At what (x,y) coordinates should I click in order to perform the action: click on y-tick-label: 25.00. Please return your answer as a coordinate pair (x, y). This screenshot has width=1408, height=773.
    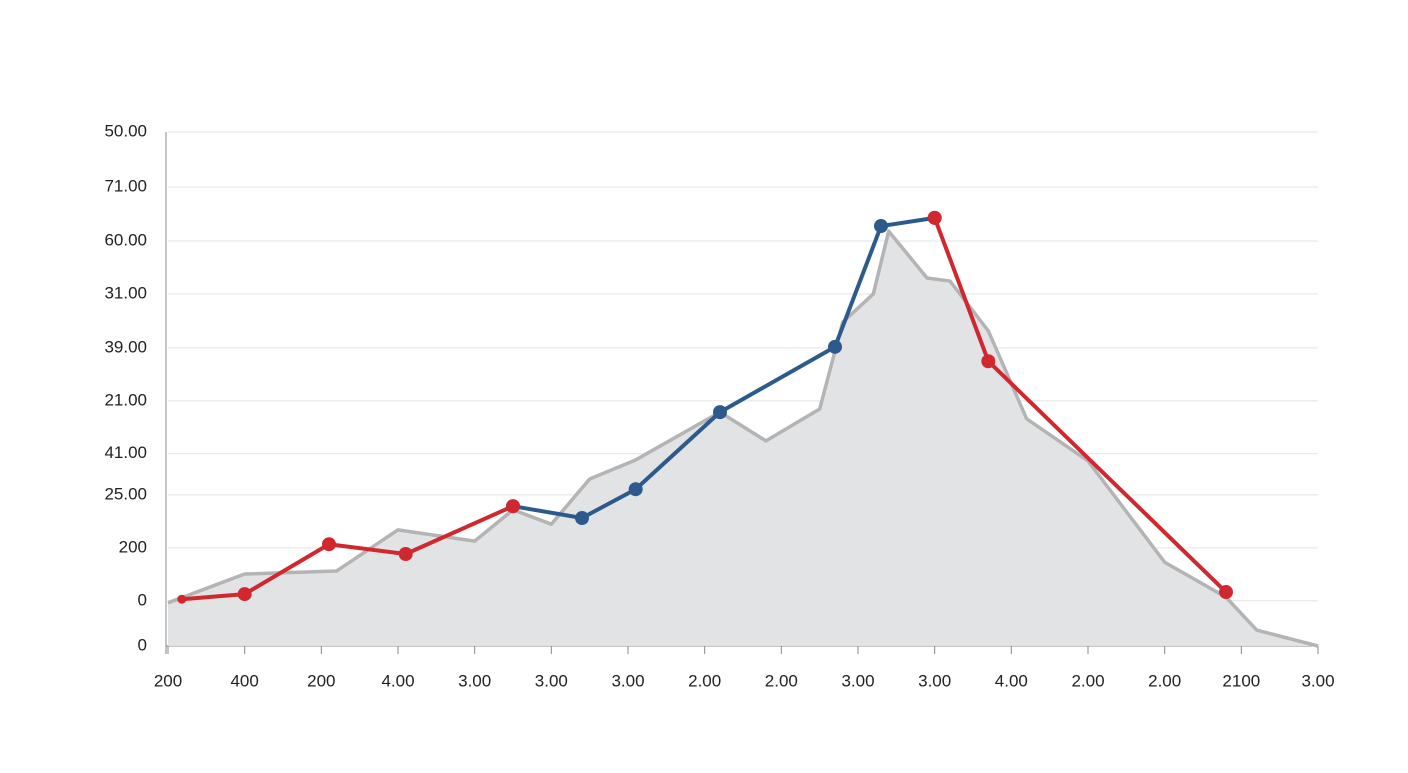
    Looking at the image, I should click on (125, 493).